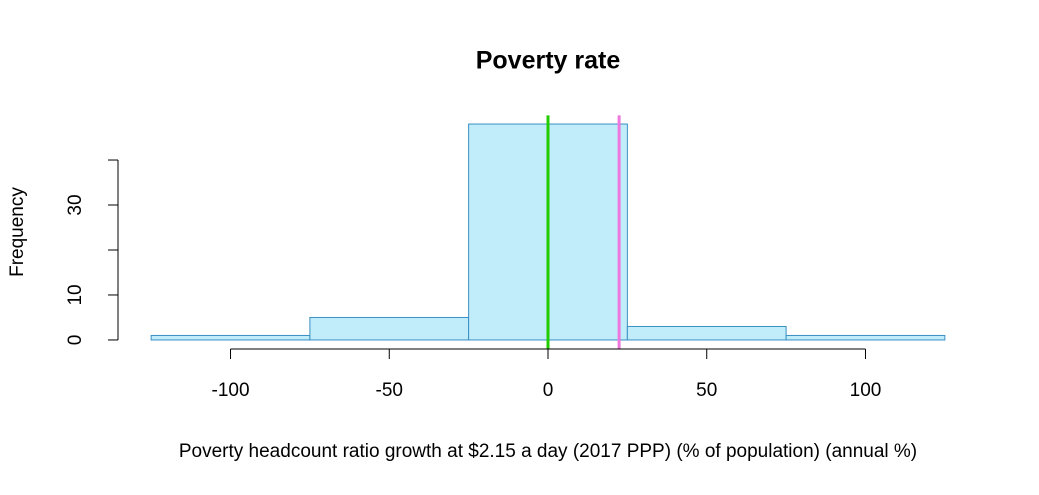  I want to click on y-axis-label: Frequency, so click(17, 232).